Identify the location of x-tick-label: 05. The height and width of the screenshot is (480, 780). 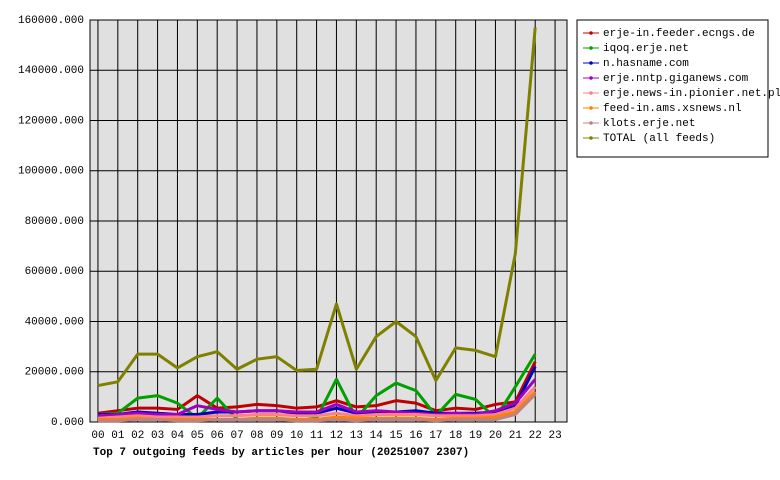
(197, 436).